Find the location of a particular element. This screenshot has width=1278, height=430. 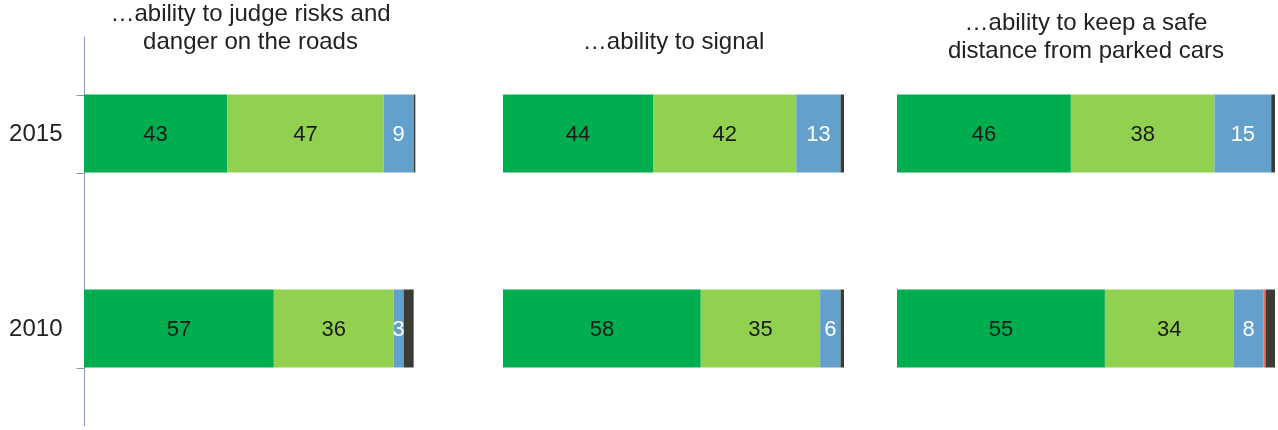

data-label: 36 is located at coordinates (333, 328).